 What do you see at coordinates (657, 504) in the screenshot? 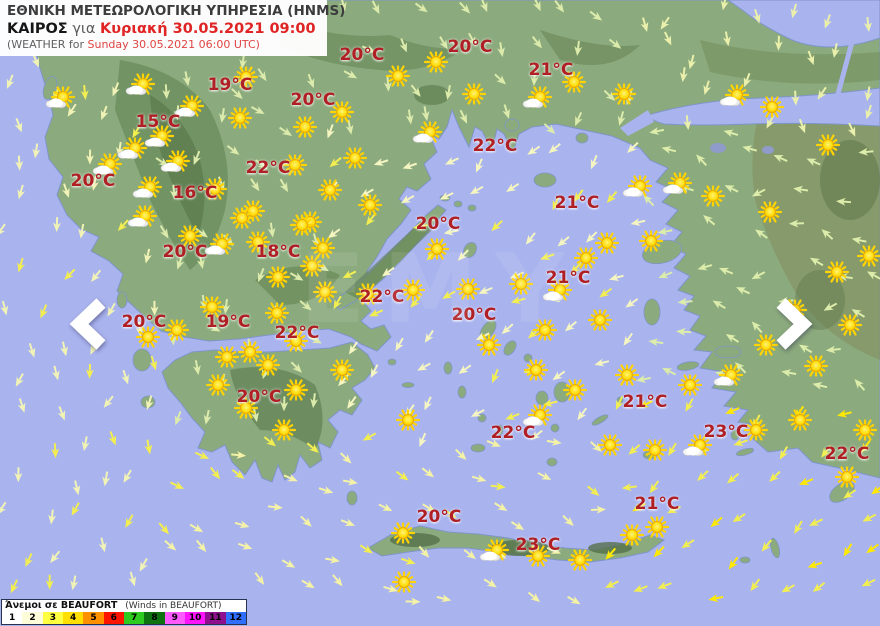
I see `temperature-label: 21°C` at bounding box center [657, 504].